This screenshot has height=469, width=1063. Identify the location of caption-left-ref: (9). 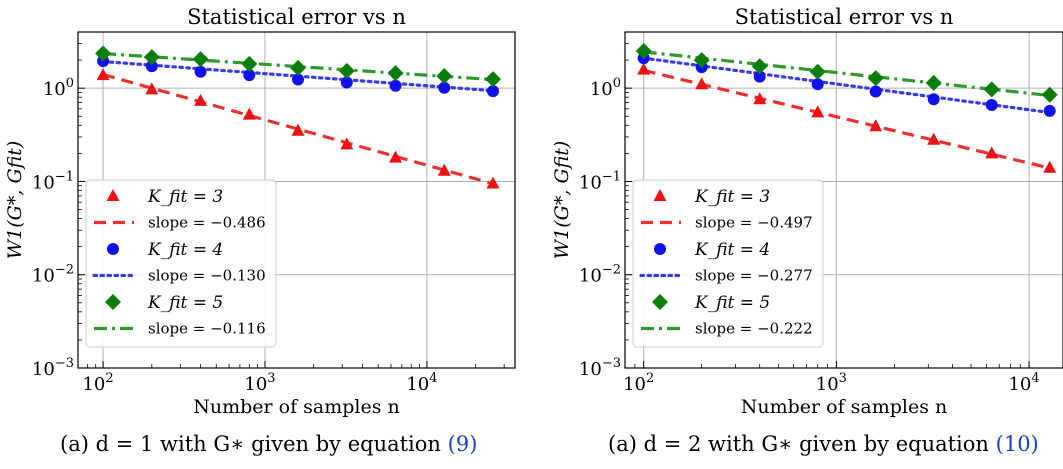
(462, 444).